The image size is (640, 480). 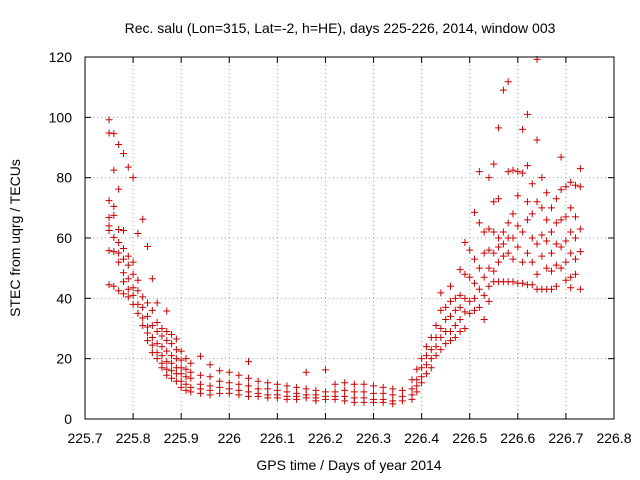 I want to click on x-tick-label: 226.2, so click(x=325, y=438).